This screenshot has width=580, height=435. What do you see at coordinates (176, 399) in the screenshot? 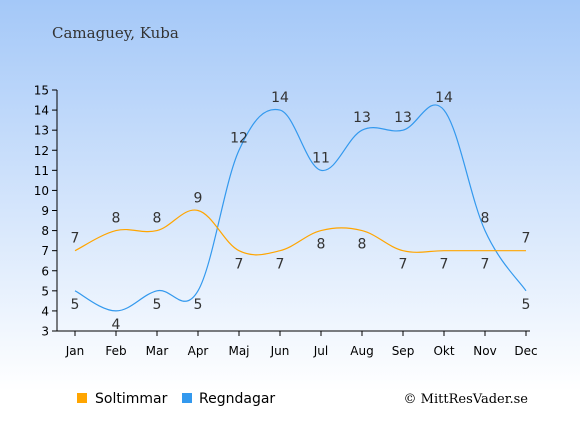
I see `legend: Soltimmar Regndagar` at bounding box center [176, 399].